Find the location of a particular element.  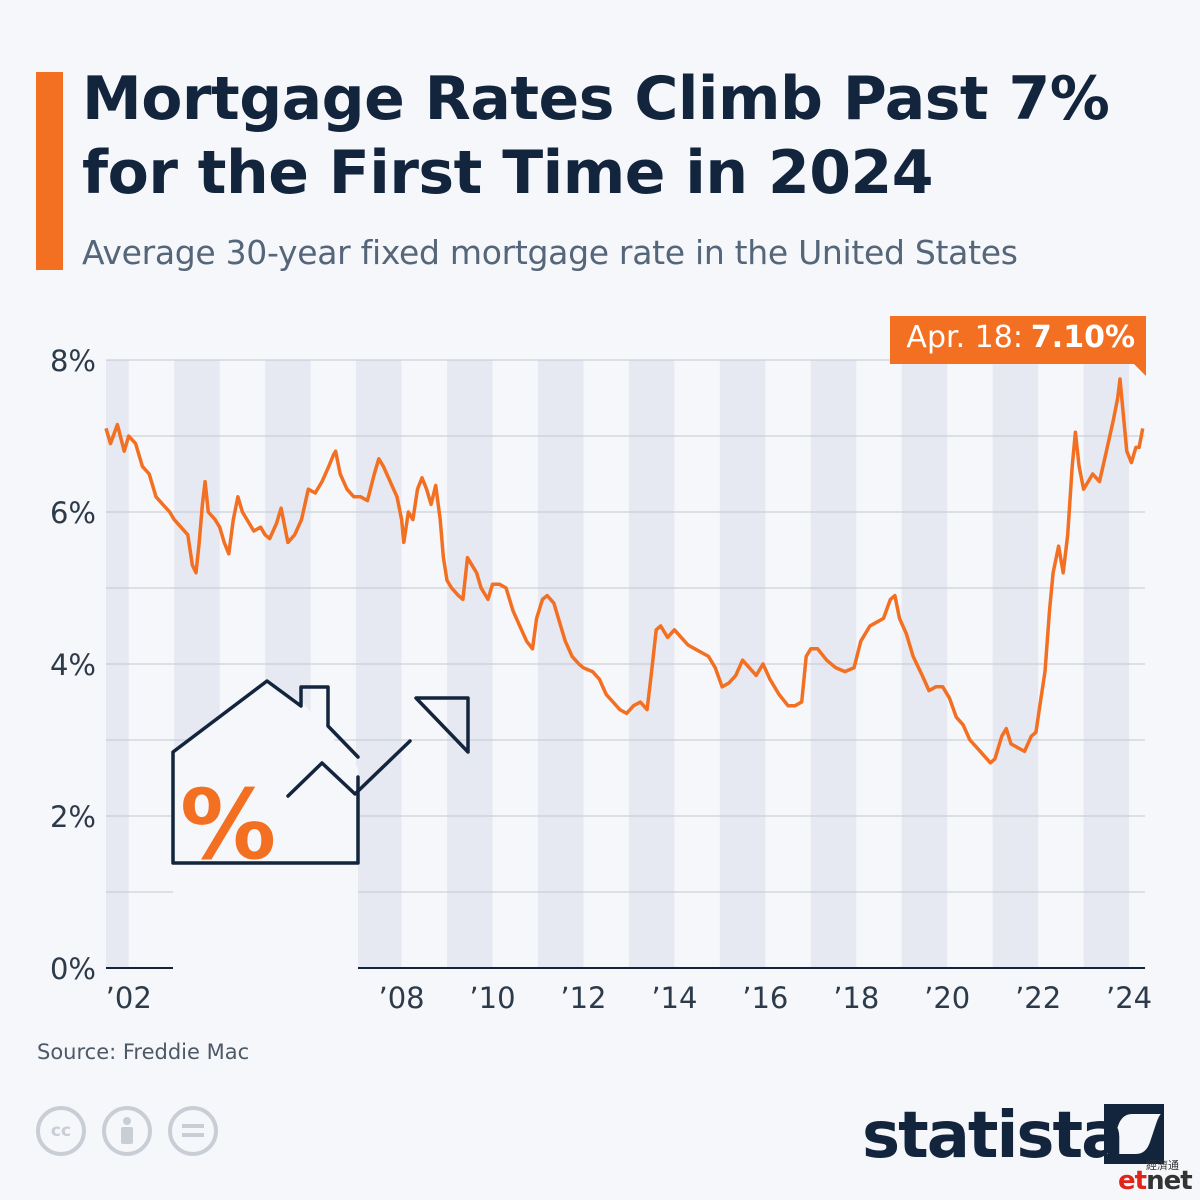

x-tick-label: ’14 is located at coordinates (674, 998).